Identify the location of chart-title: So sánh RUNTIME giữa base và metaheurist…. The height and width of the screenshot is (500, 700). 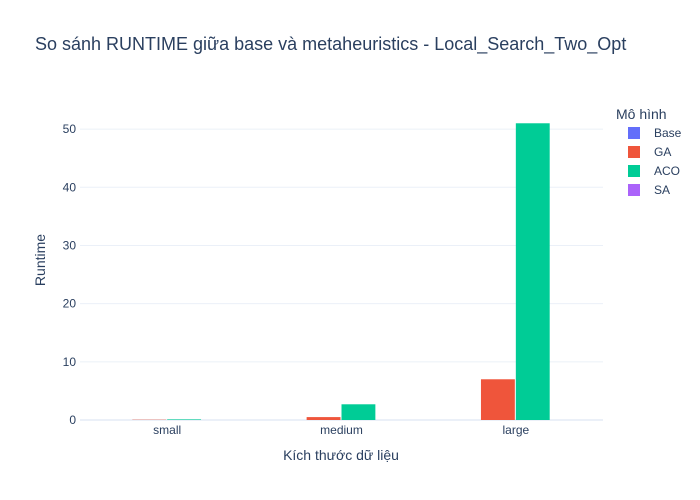
(330, 44).